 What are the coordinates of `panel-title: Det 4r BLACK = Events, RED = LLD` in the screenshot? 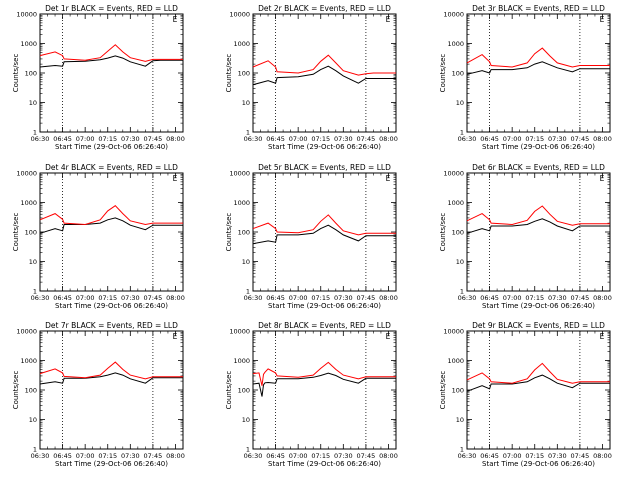 It's located at (111, 167).